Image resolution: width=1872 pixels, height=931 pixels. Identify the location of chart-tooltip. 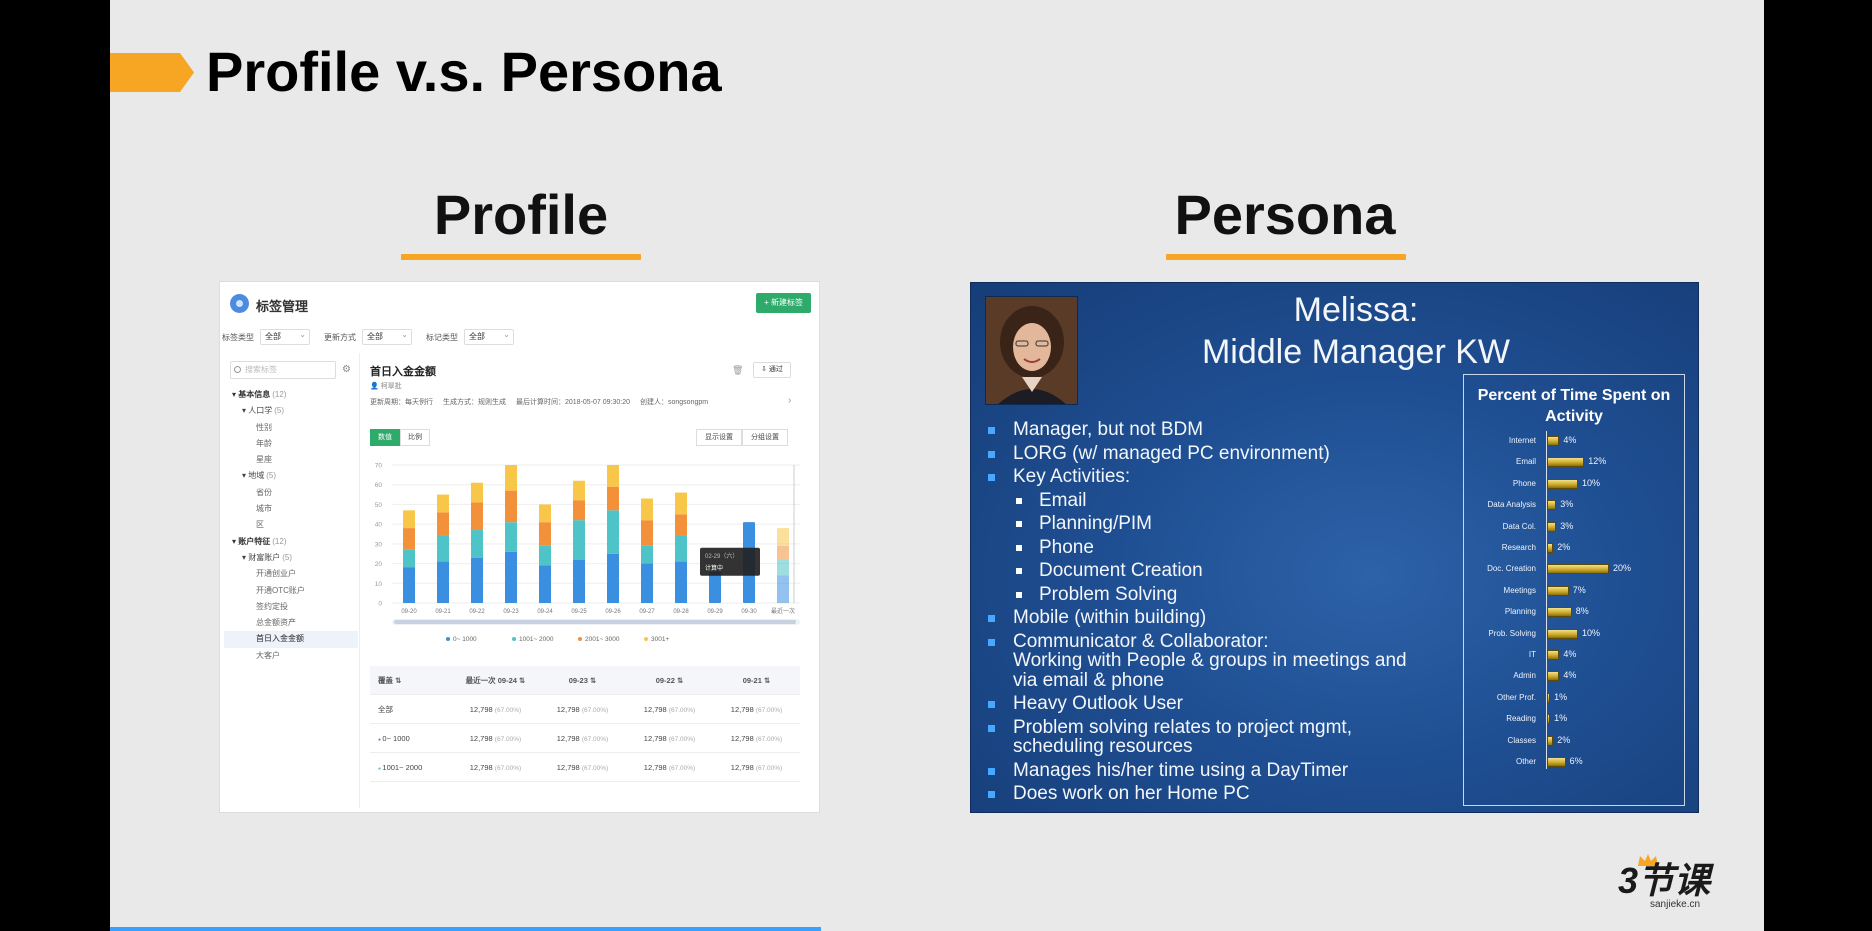
(730, 561).